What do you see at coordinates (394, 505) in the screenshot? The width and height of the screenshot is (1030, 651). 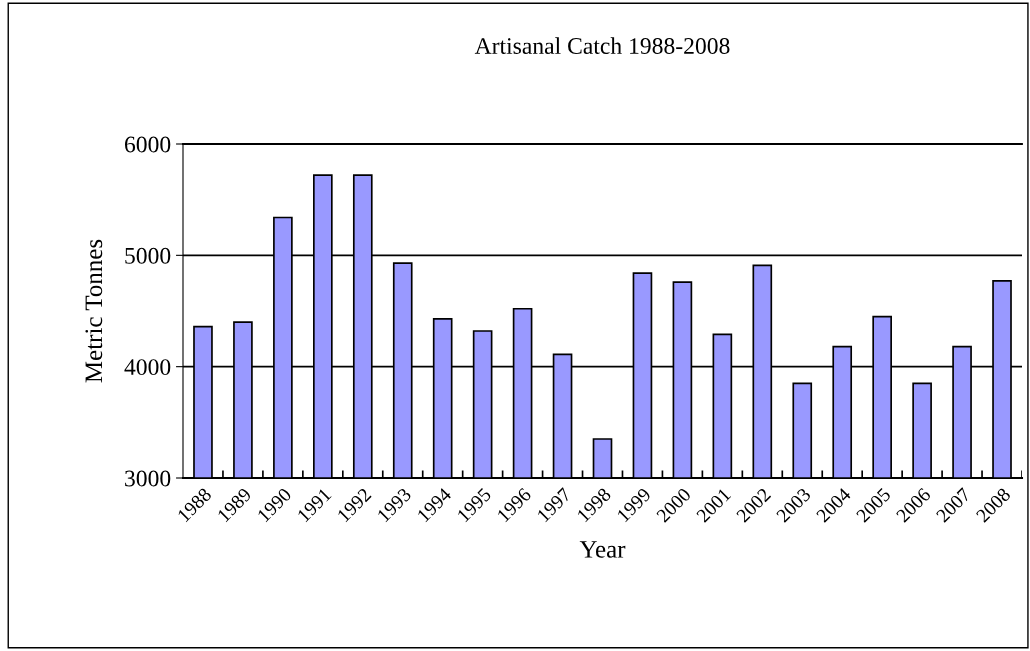 I see `x-tick-label: 1993` at bounding box center [394, 505].